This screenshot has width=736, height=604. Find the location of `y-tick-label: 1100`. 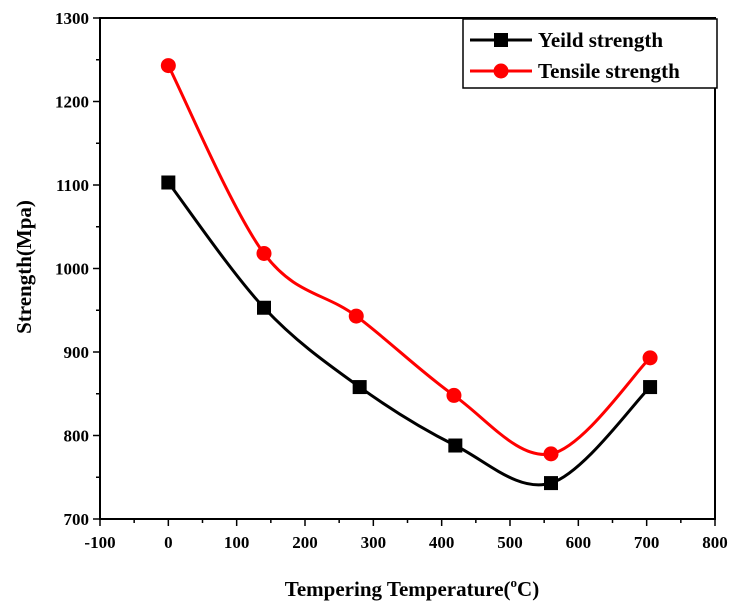

y-tick-label: 1100 is located at coordinates (72, 185).